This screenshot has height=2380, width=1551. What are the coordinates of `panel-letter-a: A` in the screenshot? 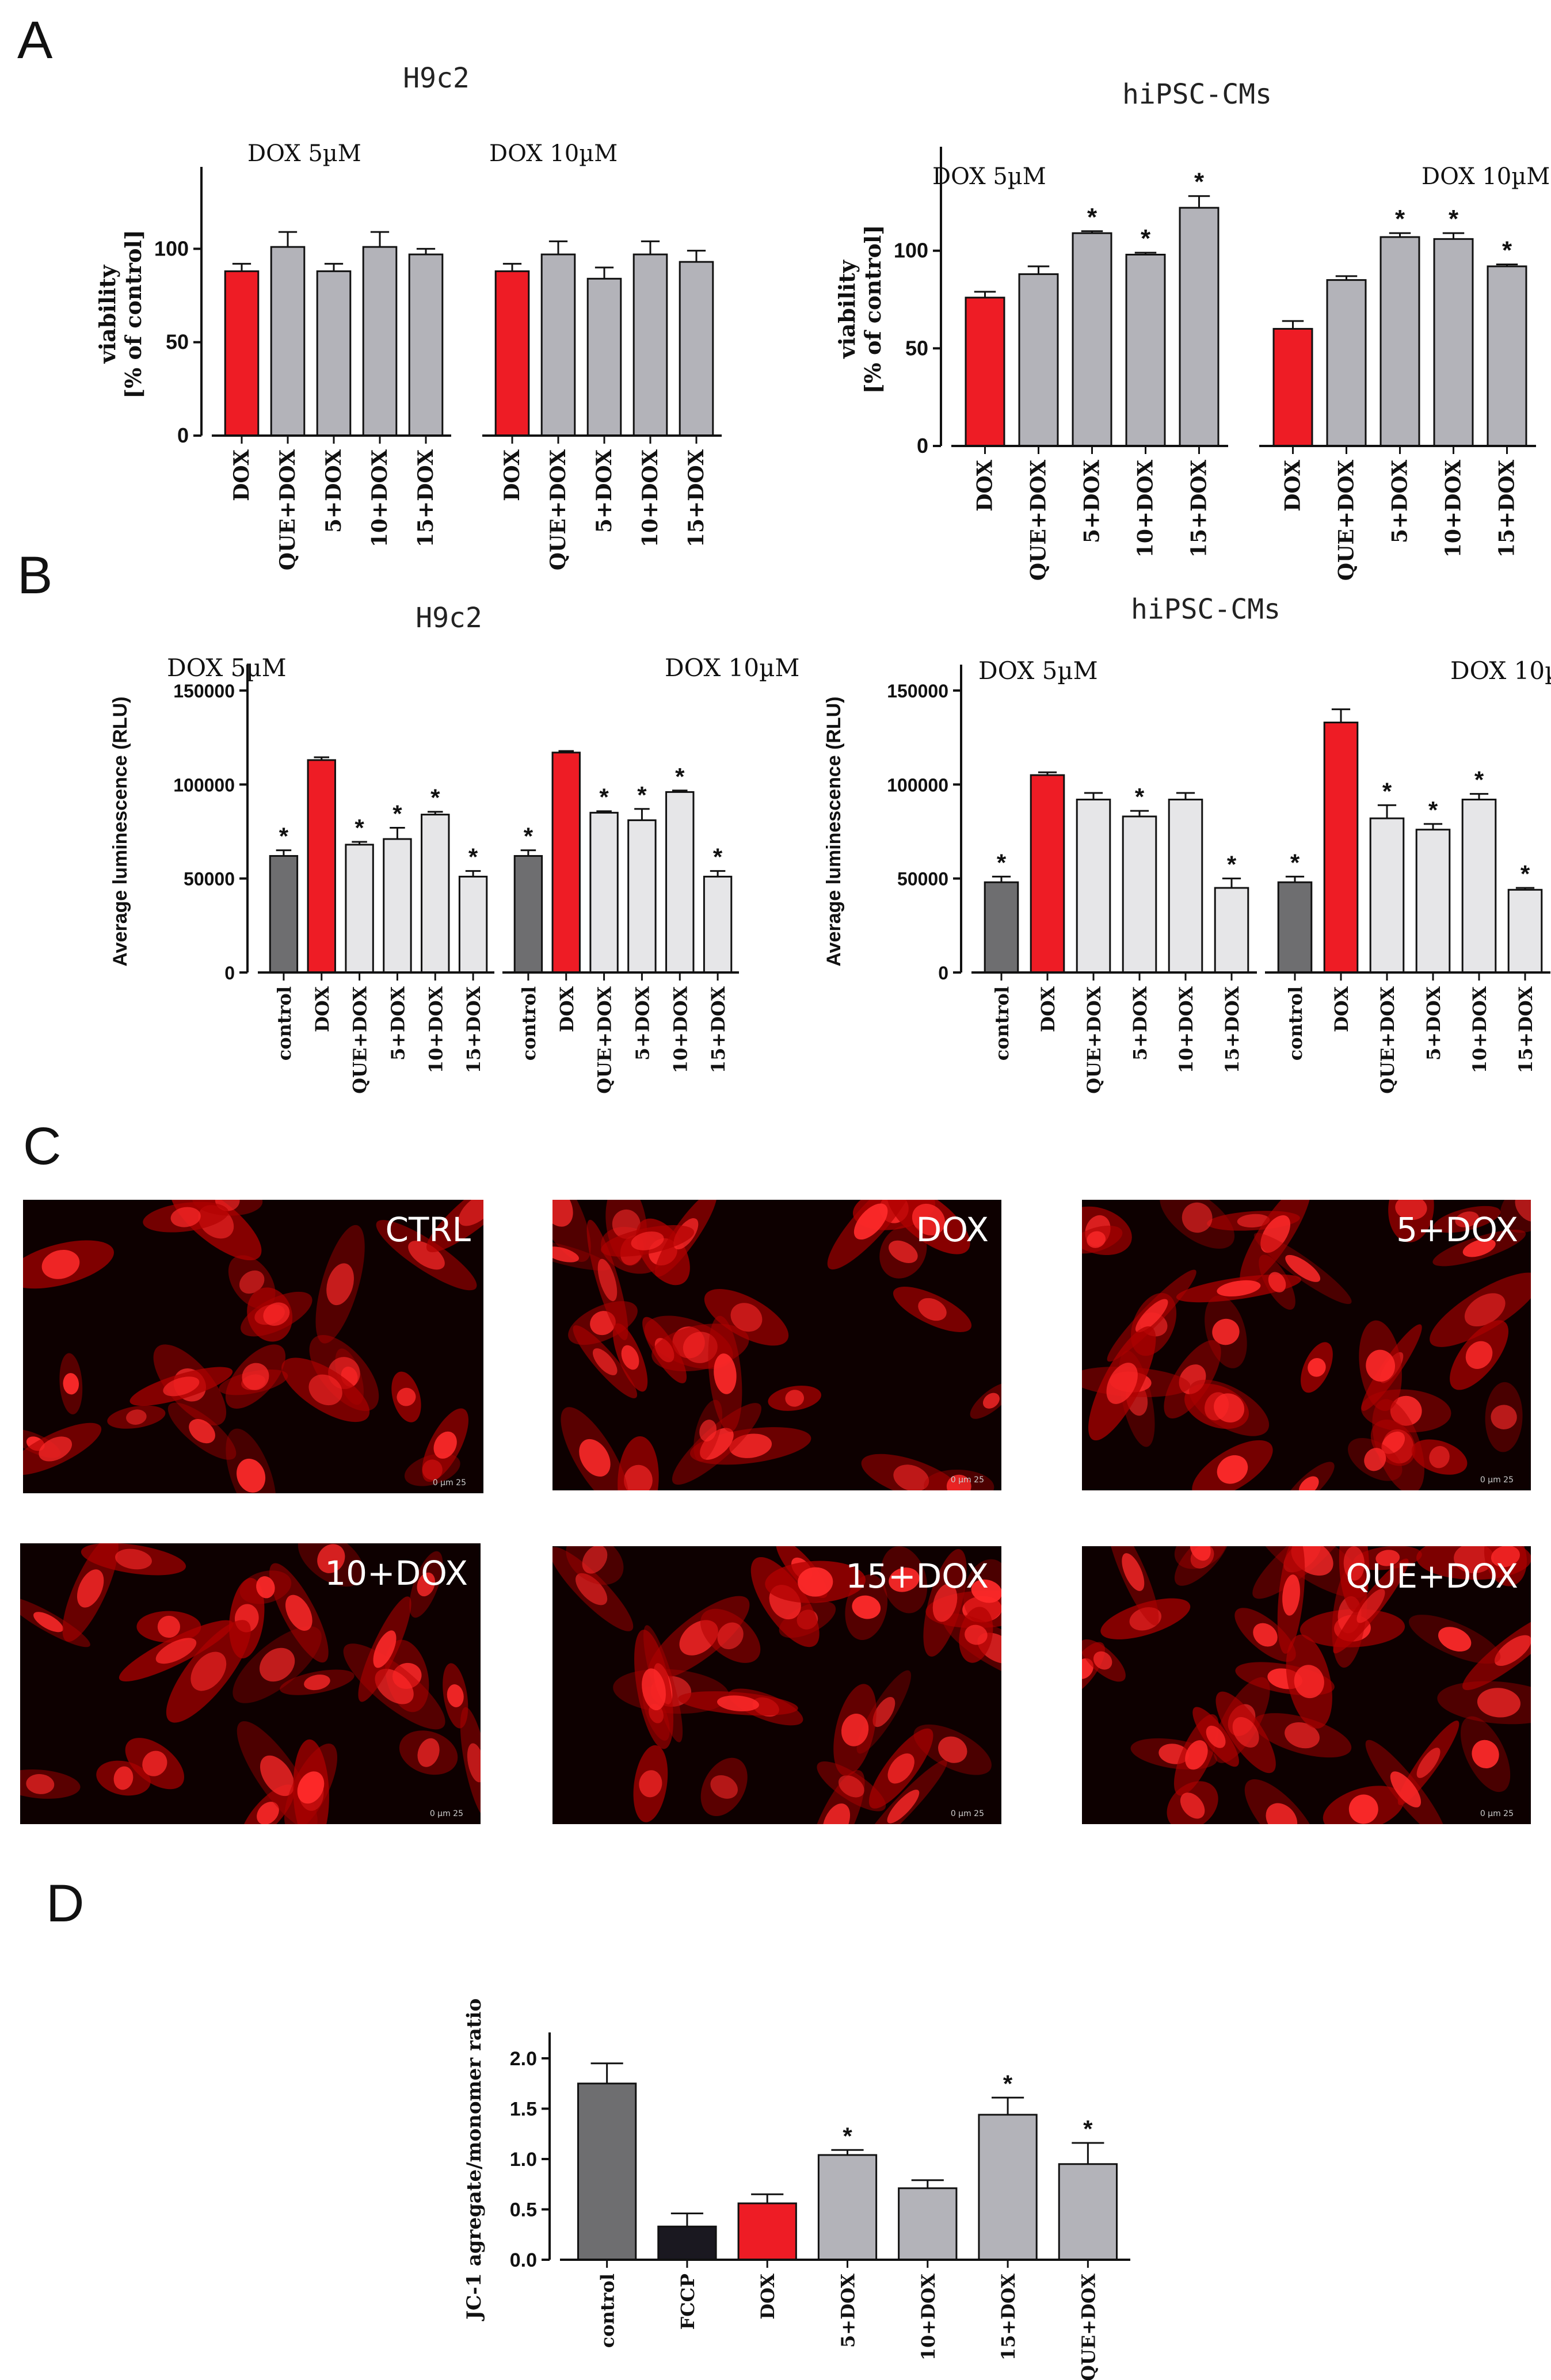 It's located at (35, 40).